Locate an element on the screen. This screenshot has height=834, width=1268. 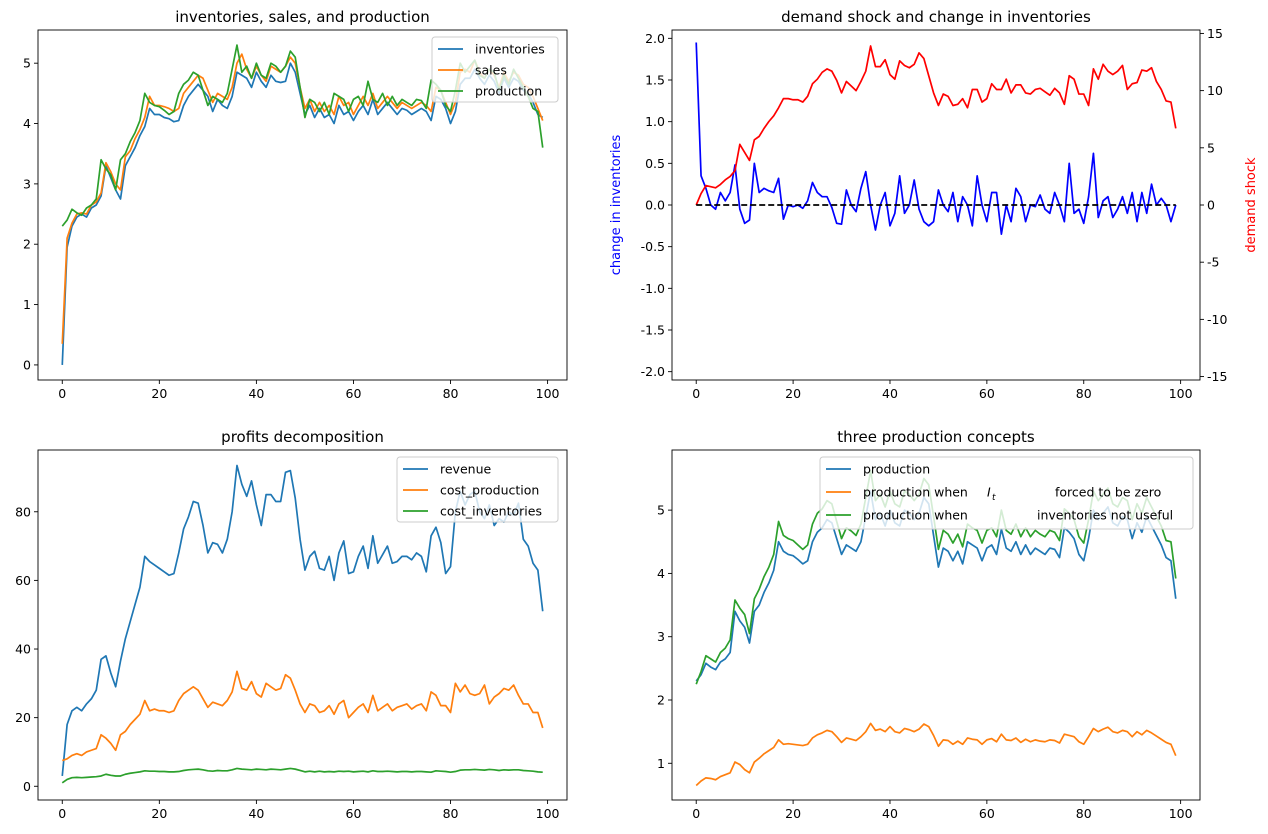
y-axis-label: change in inventories is located at coordinates (616, 205).